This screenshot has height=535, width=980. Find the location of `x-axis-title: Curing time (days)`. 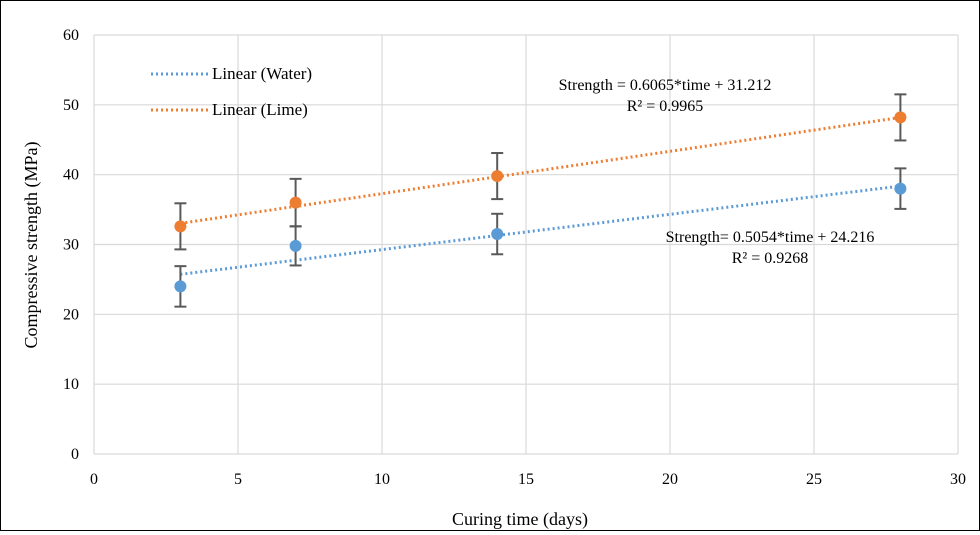

x-axis-title: Curing time (days) is located at coordinates (520, 519).